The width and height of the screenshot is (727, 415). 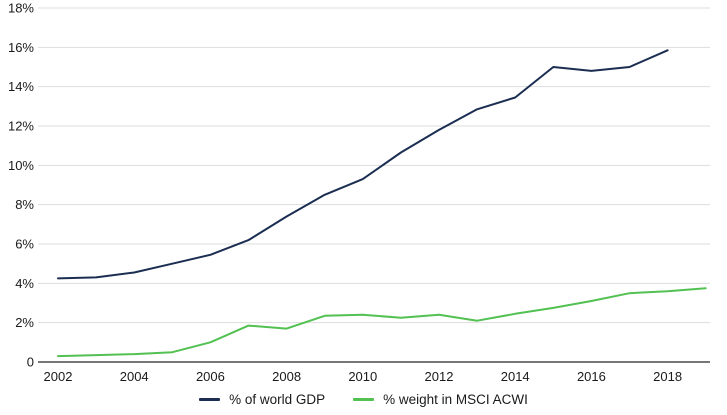 I want to click on chart-legend: % of world GDP % weight in MSCI ACWI, so click(x=363, y=399).